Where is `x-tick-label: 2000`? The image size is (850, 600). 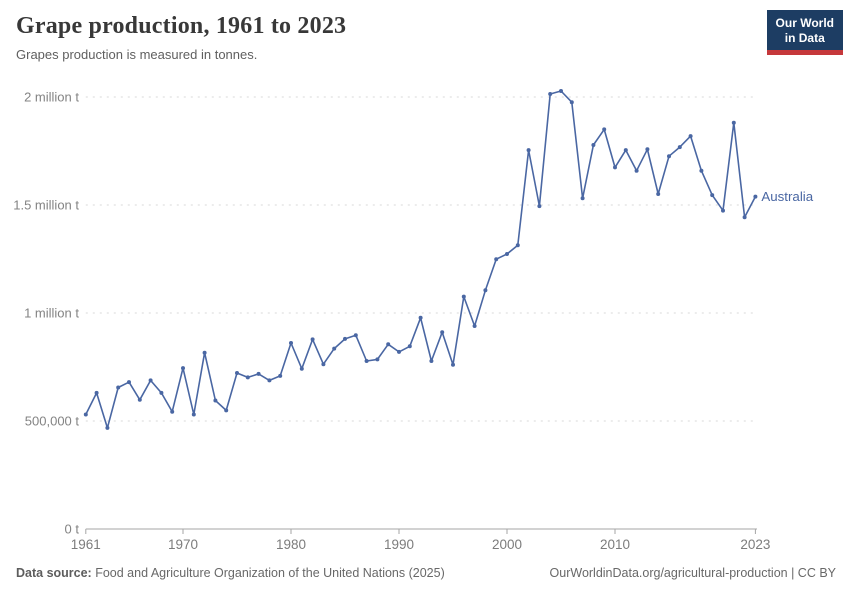 x-tick-label: 2000 is located at coordinates (507, 544).